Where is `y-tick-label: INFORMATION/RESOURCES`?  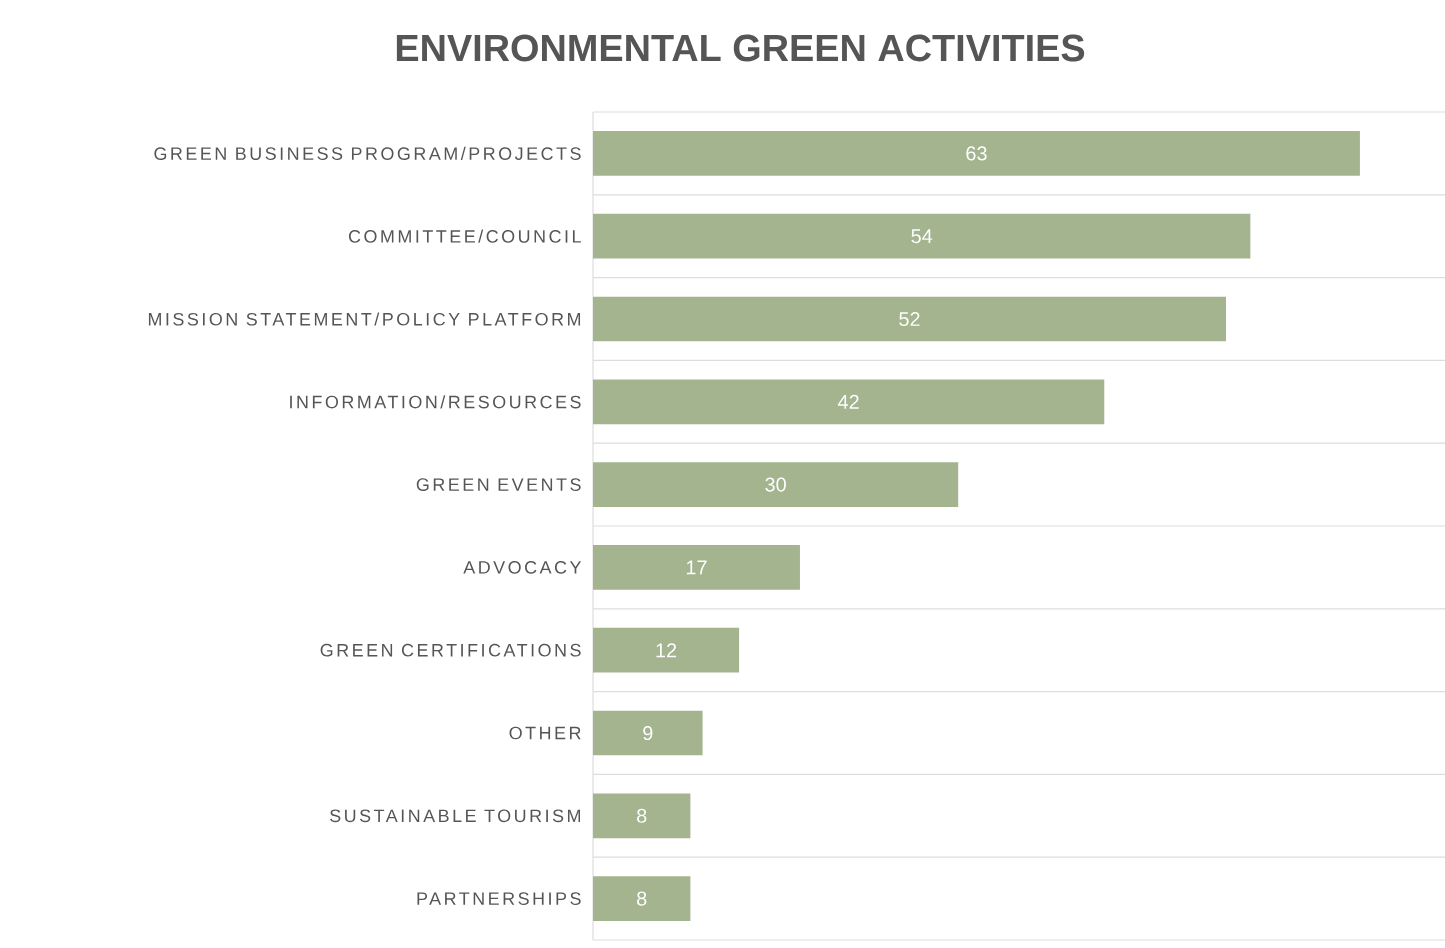 y-tick-label: INFORMATION/RESOURCES is located at coordinates (435, 402).